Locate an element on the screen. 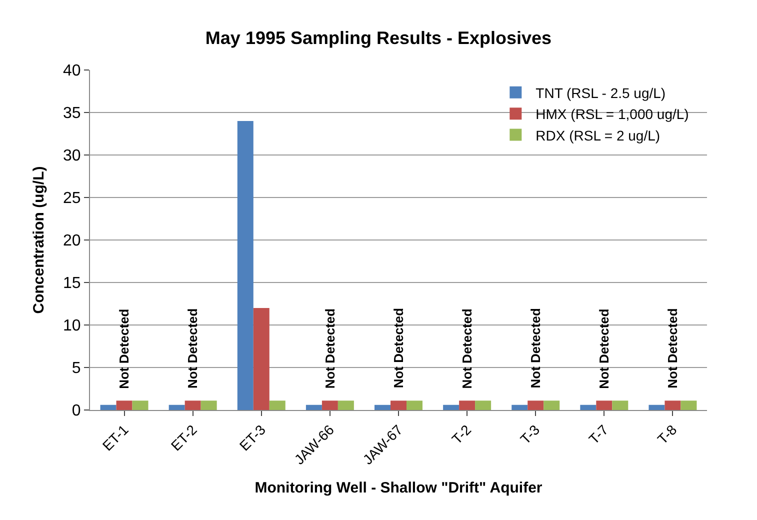 Image resolution: width=757 pixels, height=520 pixels. y-tick-label: 20 is located at coordinates (72, 241).